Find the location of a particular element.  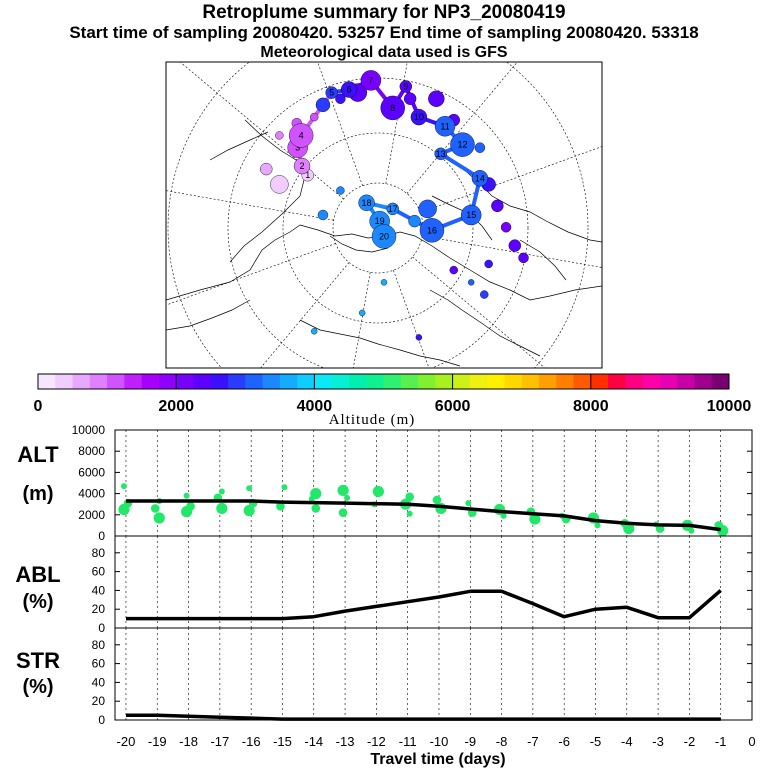

x-tick-label: -17 is located at coordinates (219, 741).